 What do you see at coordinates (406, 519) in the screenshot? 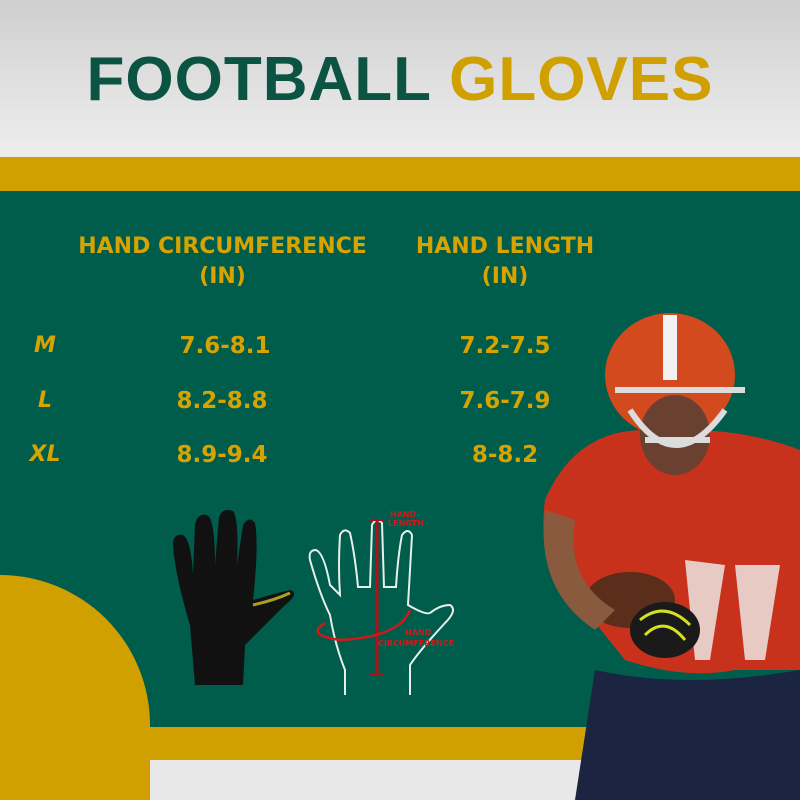
I see `length-label: HAND LENGTH` at bounding box center [406, 519].